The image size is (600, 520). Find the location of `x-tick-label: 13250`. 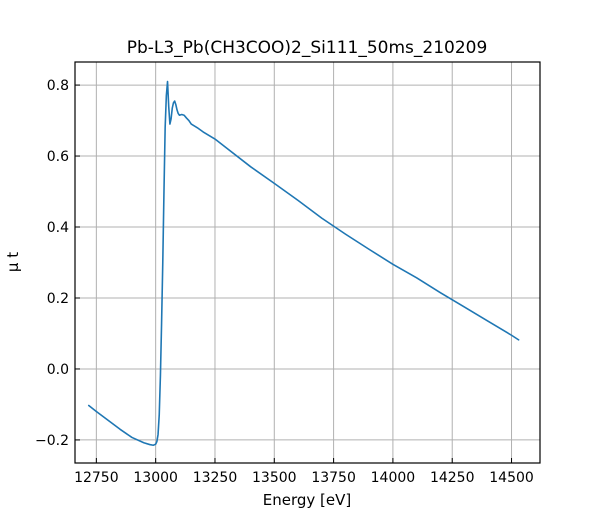

x-tick-label: 13250 is located at coordinates (215, 478).